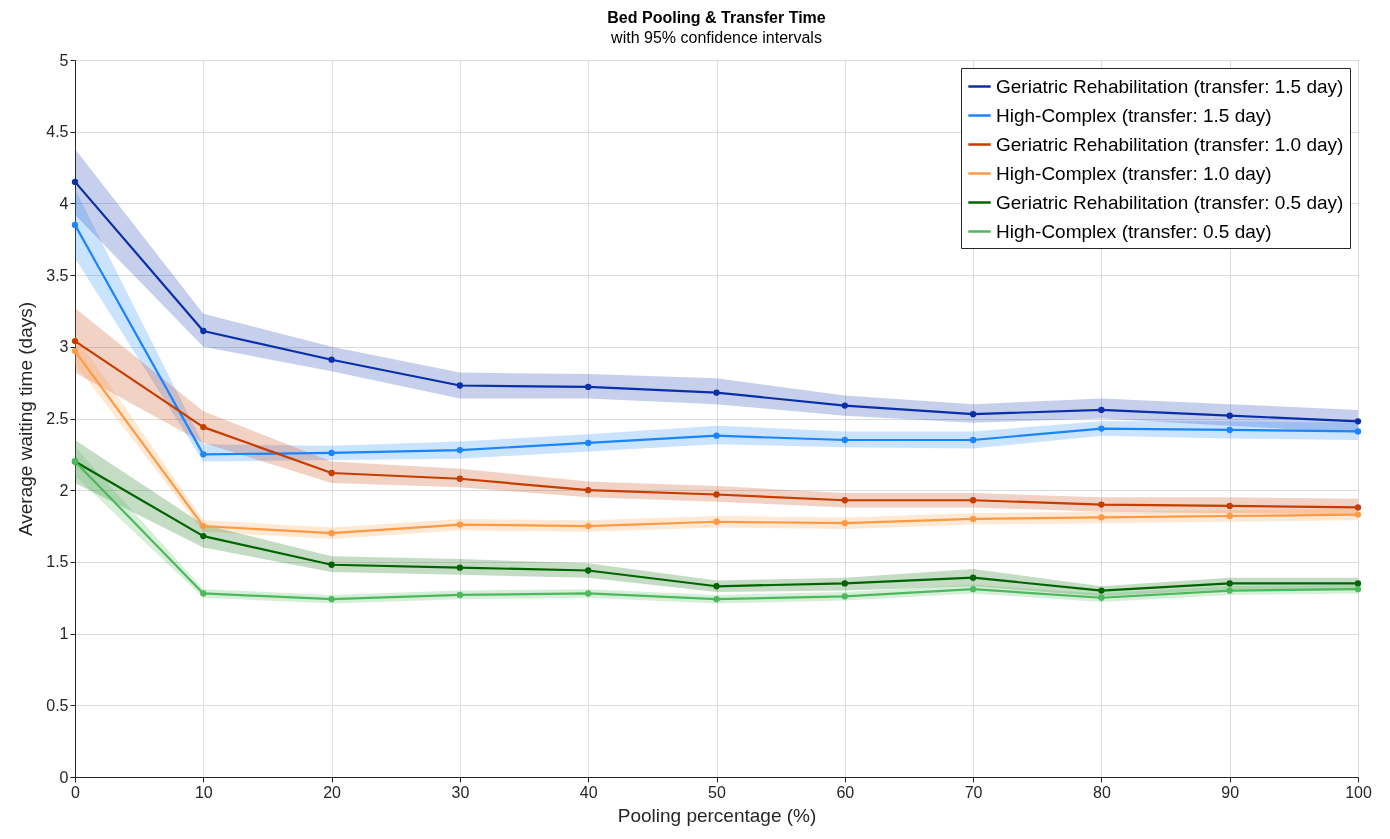  I want to click on y-tick-label: 0, so click(64, 777).